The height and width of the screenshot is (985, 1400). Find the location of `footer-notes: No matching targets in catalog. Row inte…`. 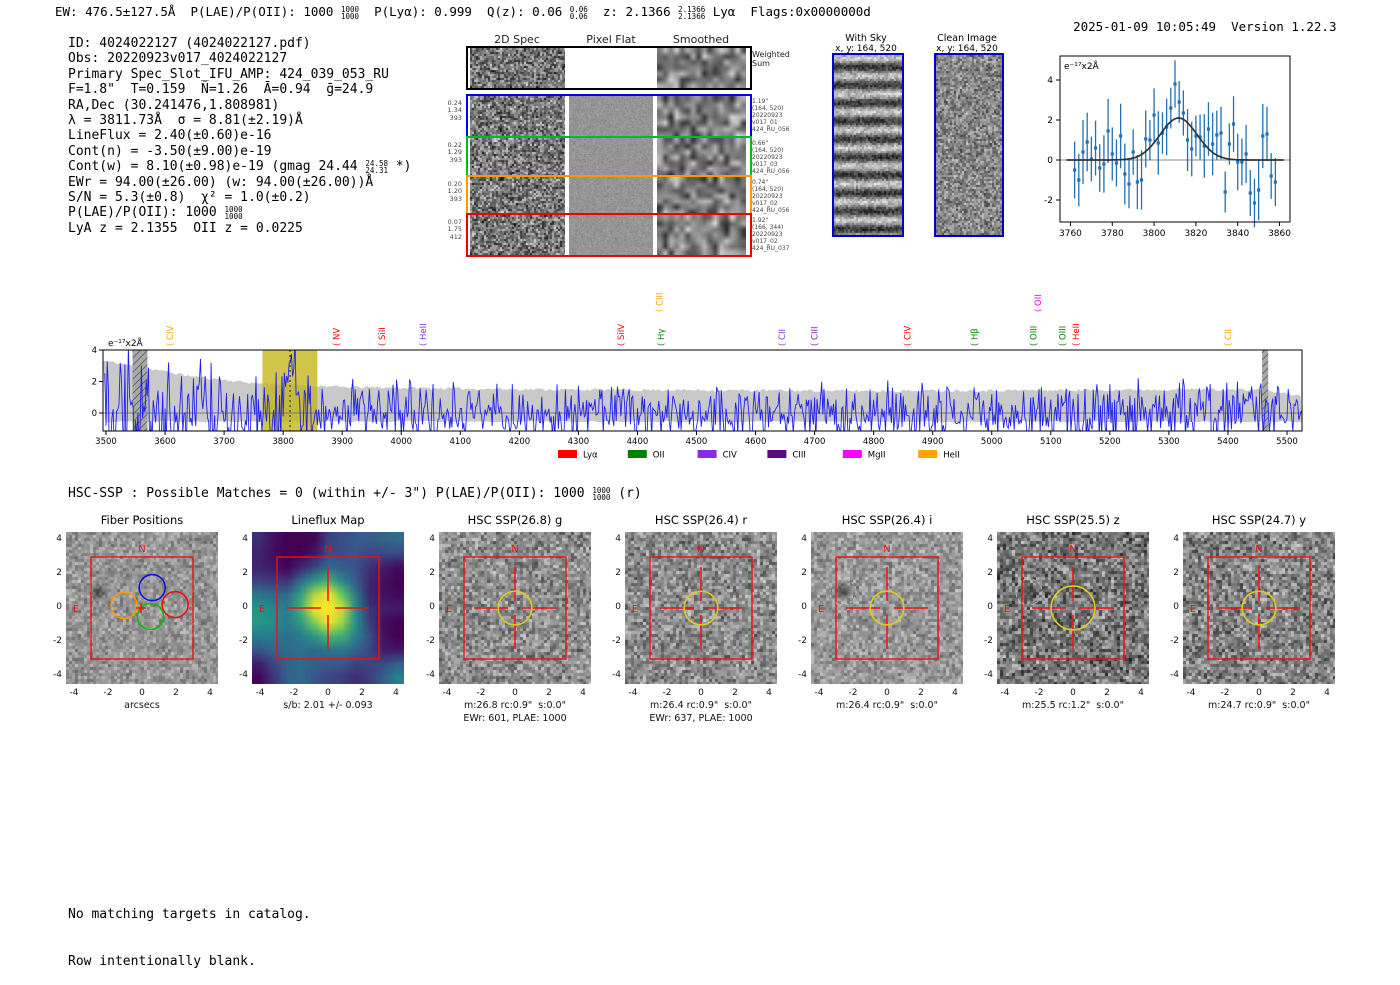

footer-notes: No matching targets in catalog. Row inte… is located at coordinates (189, 930).